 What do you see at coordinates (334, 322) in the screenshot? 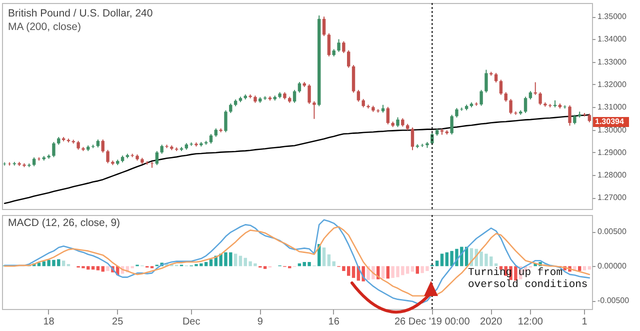
I see `x-tick-label: 16` at bounding box center [334, 322].